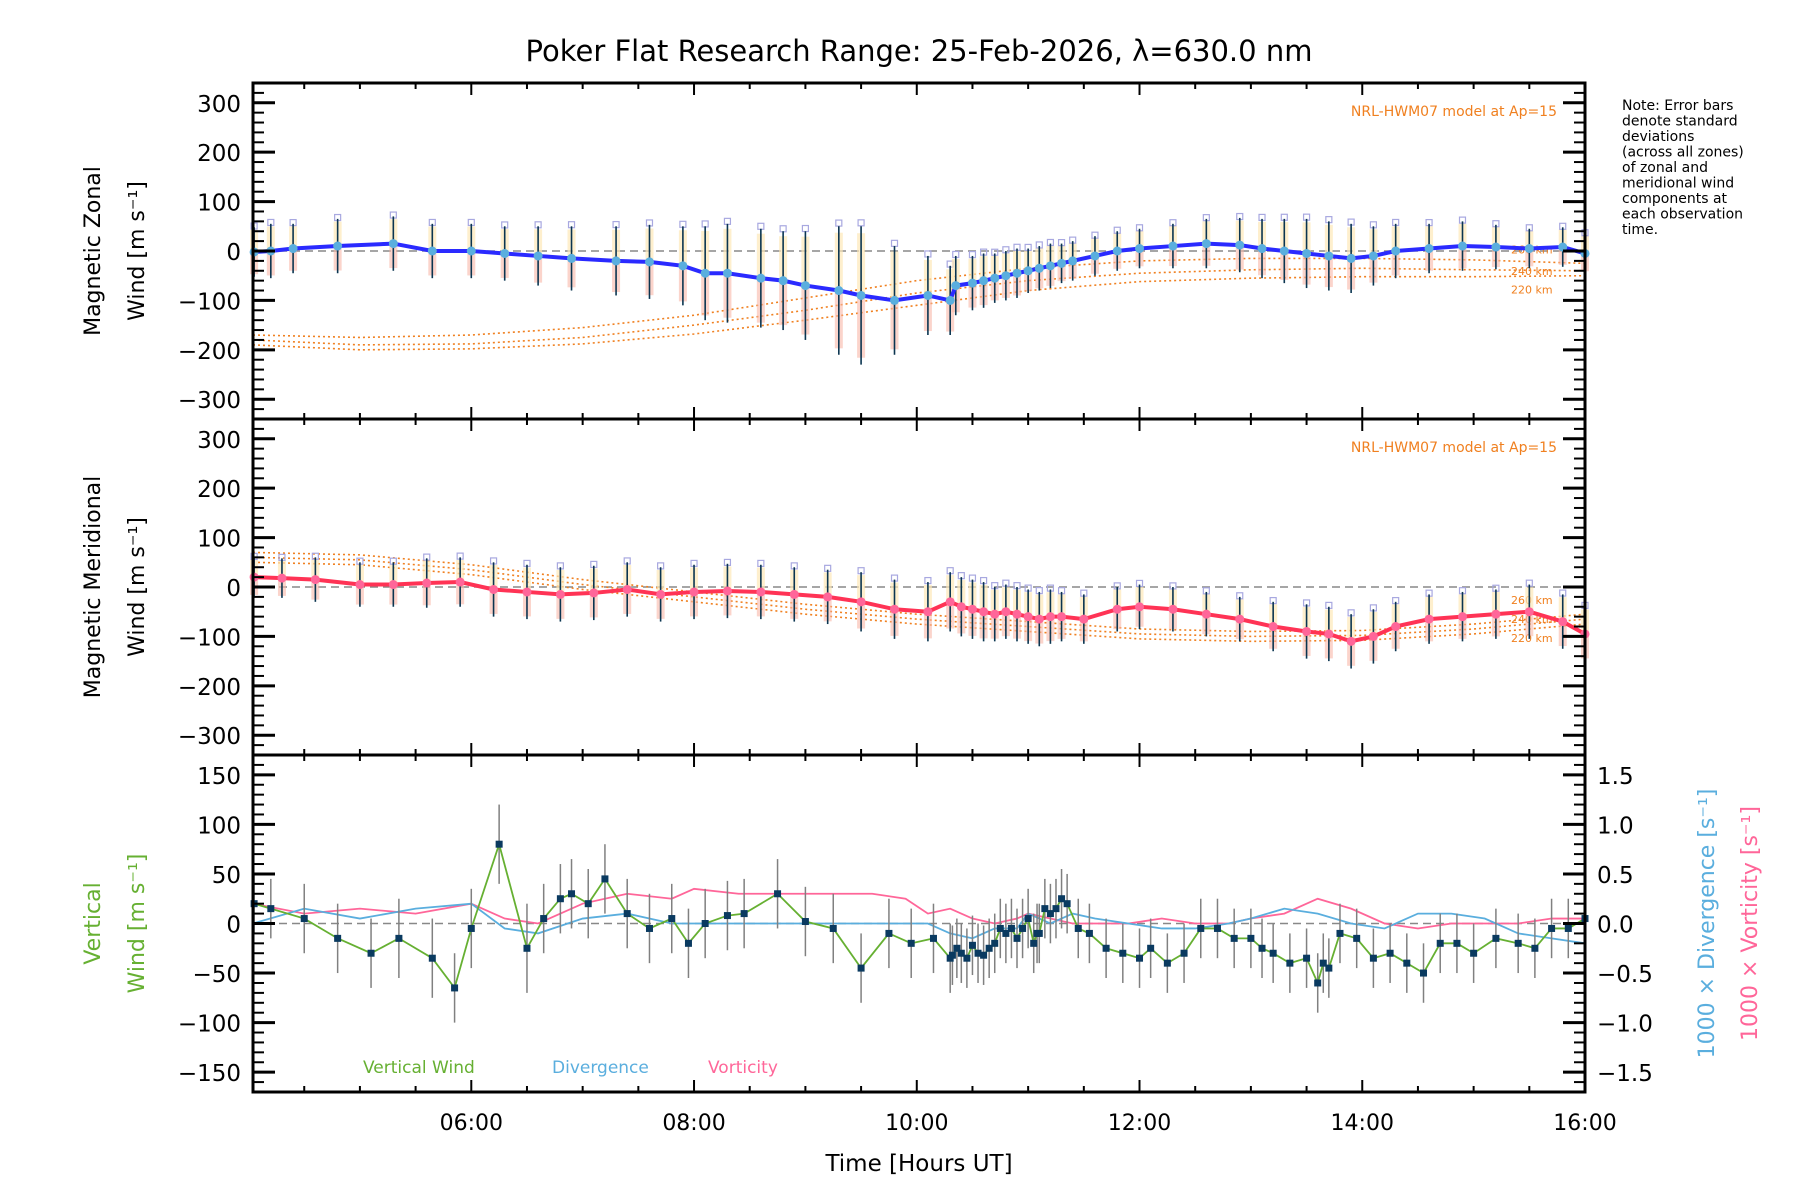  I want to click on legend-vorticity: Vorticity, so click(743, 1068).